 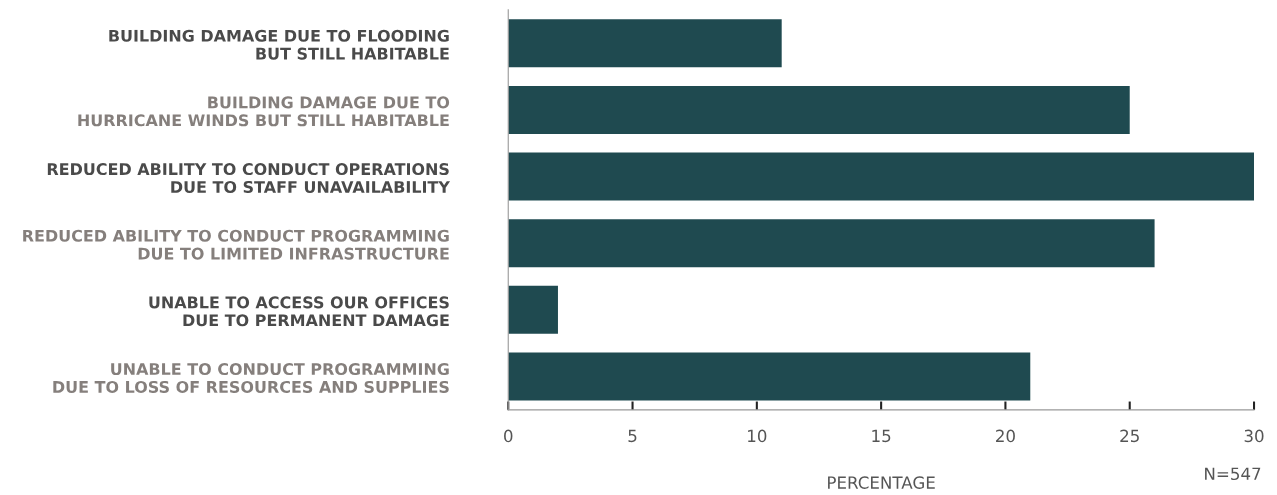 I want to click on y-tick-label: BUILDING DAMAGE DUE TO HURRICANE WINDS BUT STILL HABITABLE, so click(x=264, y=111).